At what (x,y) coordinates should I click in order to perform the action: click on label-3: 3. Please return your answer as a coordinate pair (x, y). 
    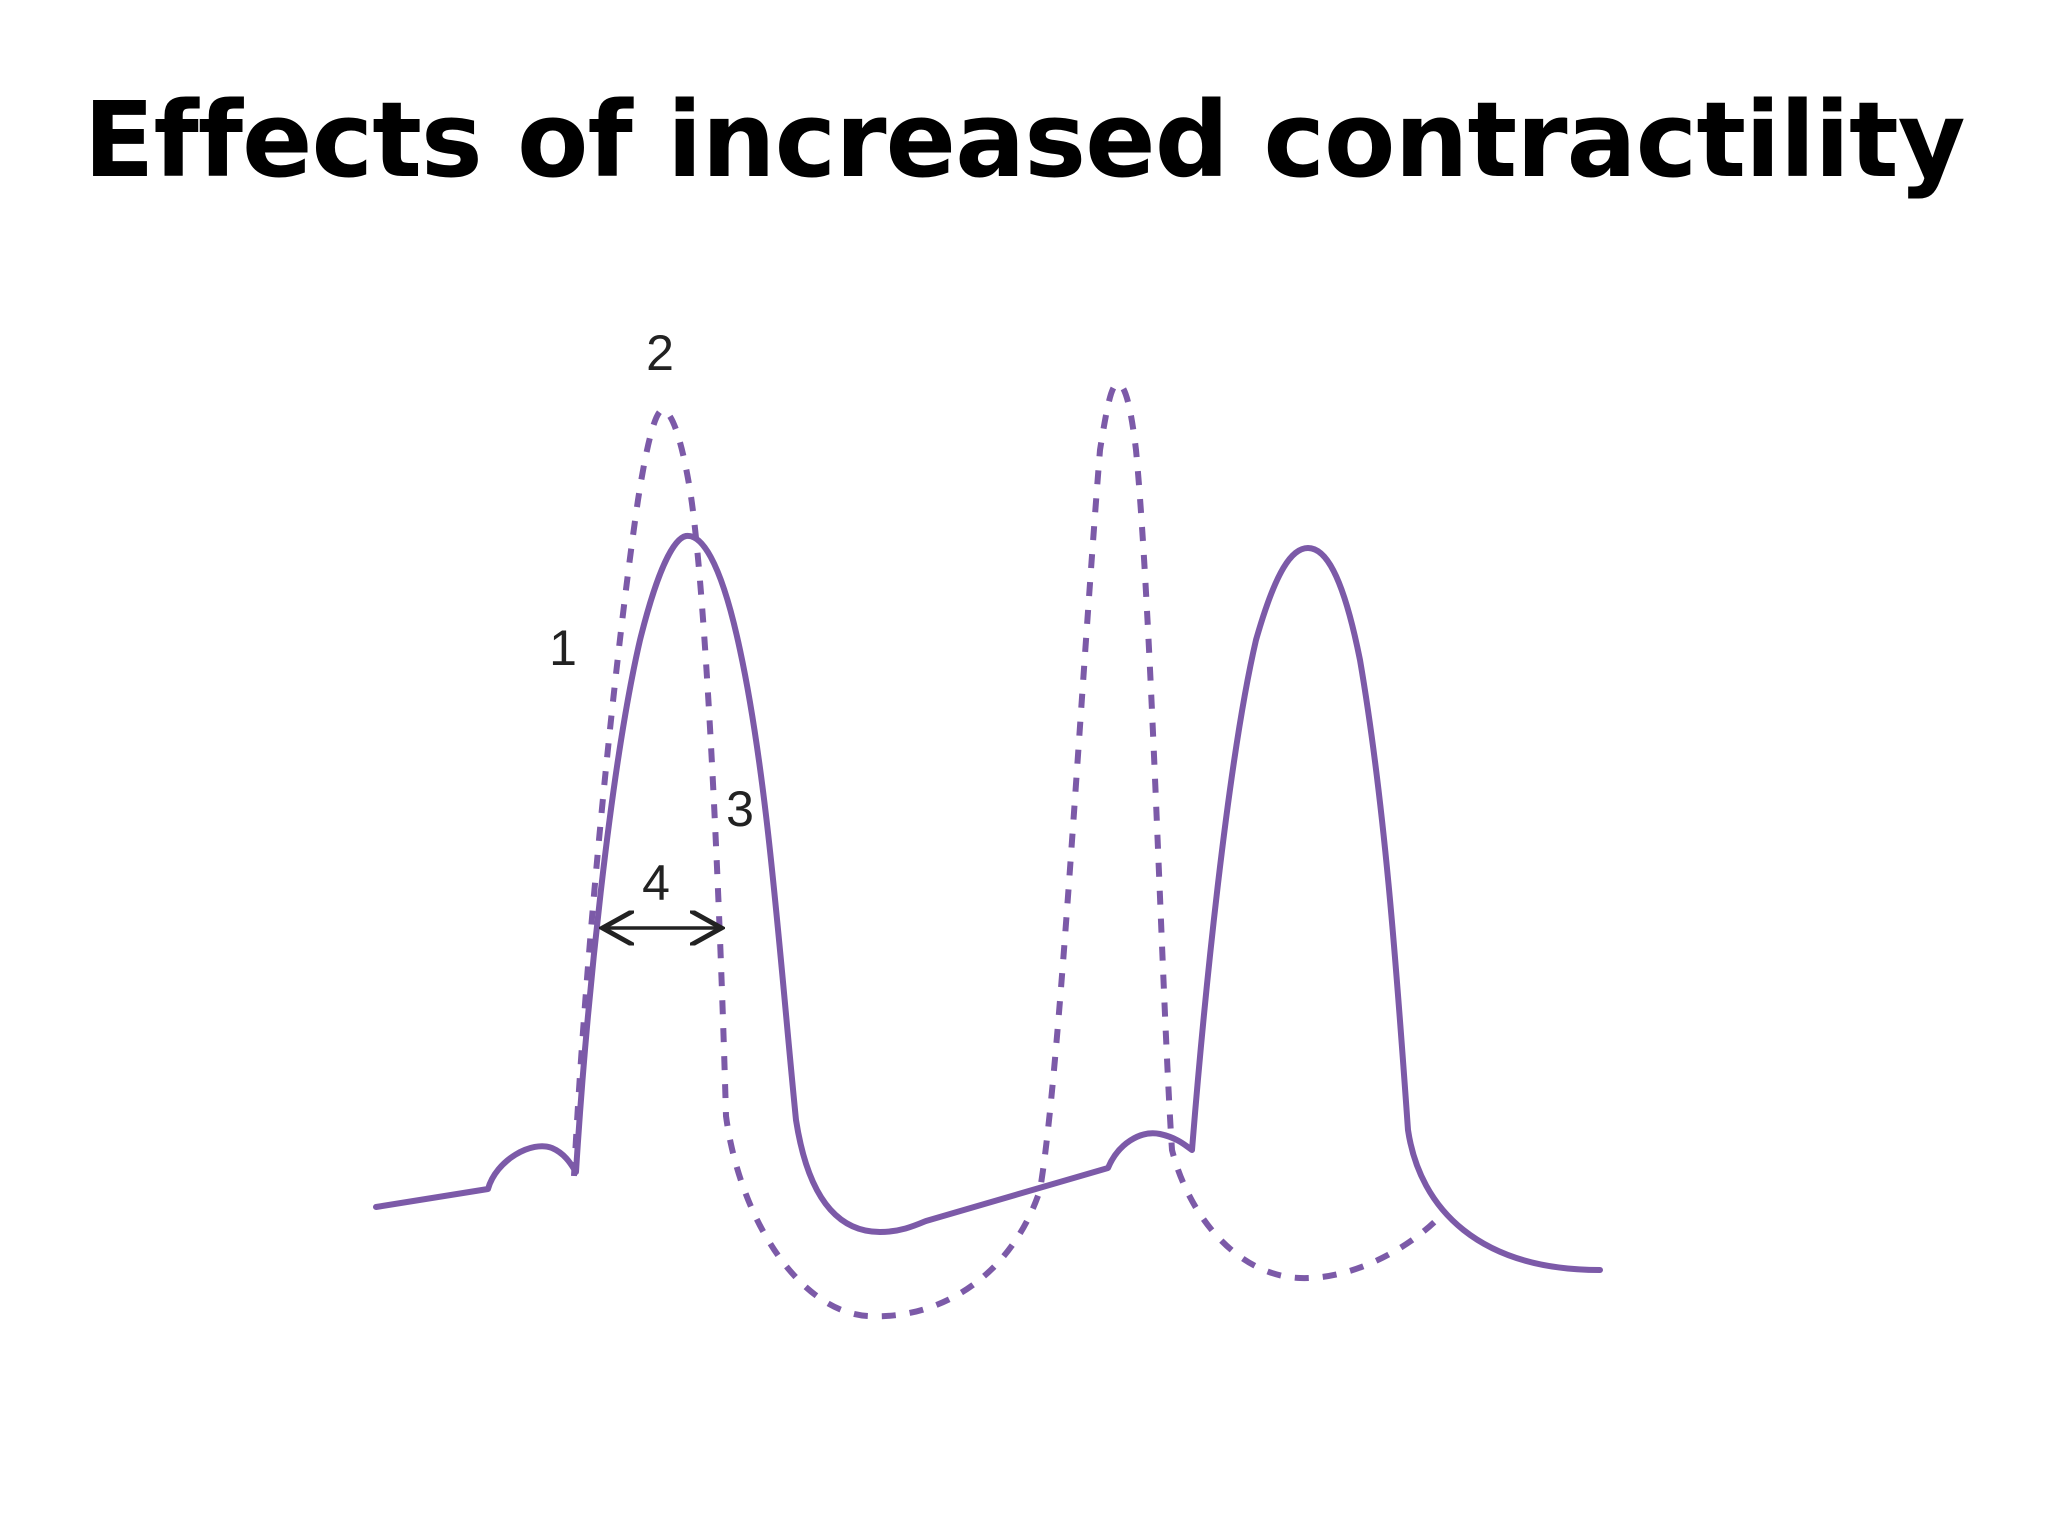
    Looking at the image, I should click on (740, 809).